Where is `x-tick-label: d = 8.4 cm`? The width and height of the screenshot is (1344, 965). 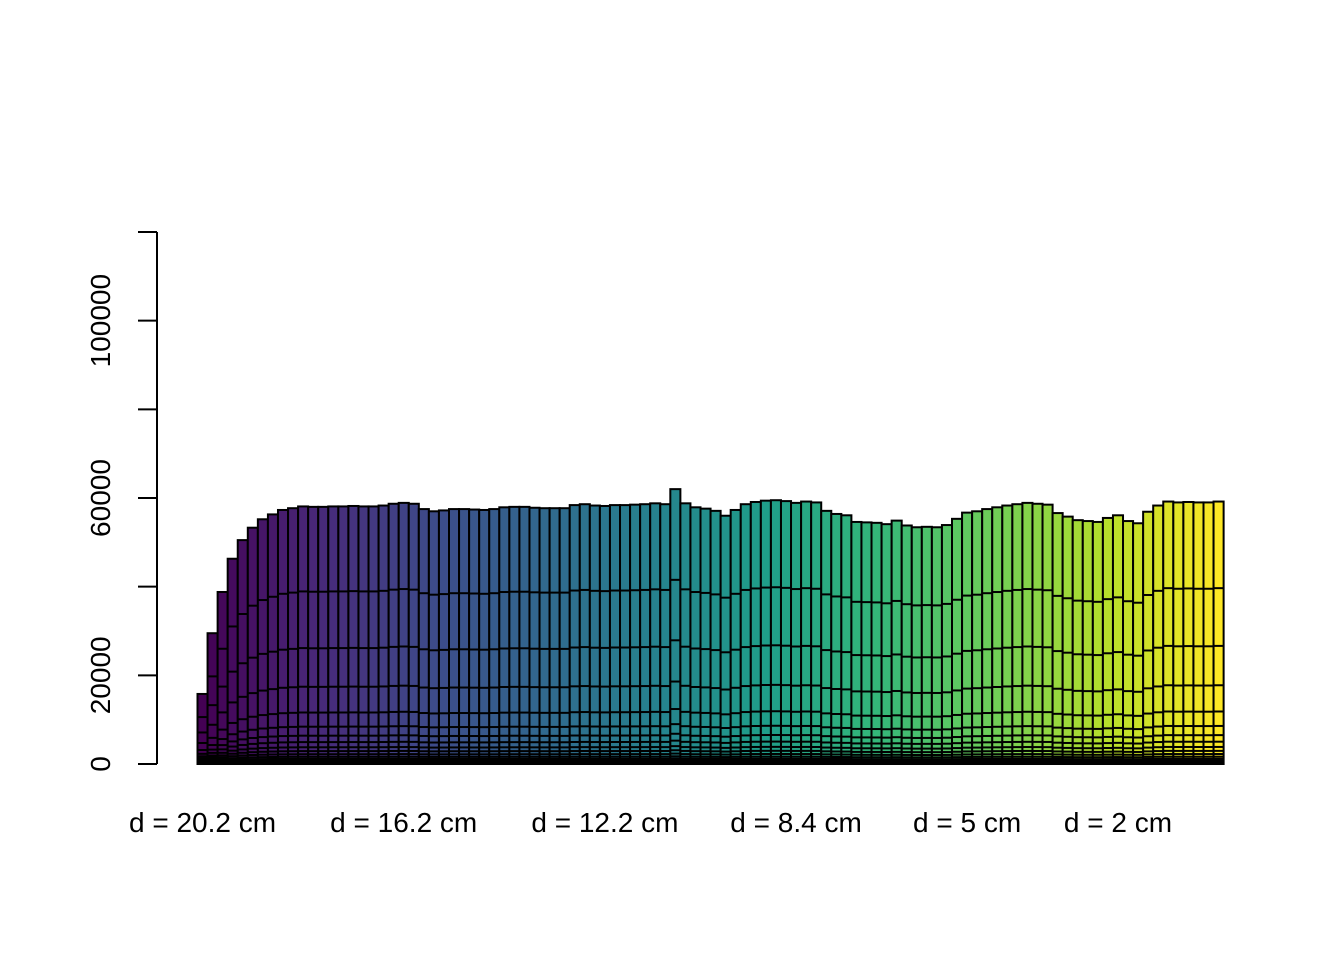
x-tick-label: d = 8.4 cm is located at coordinates (796, 822).